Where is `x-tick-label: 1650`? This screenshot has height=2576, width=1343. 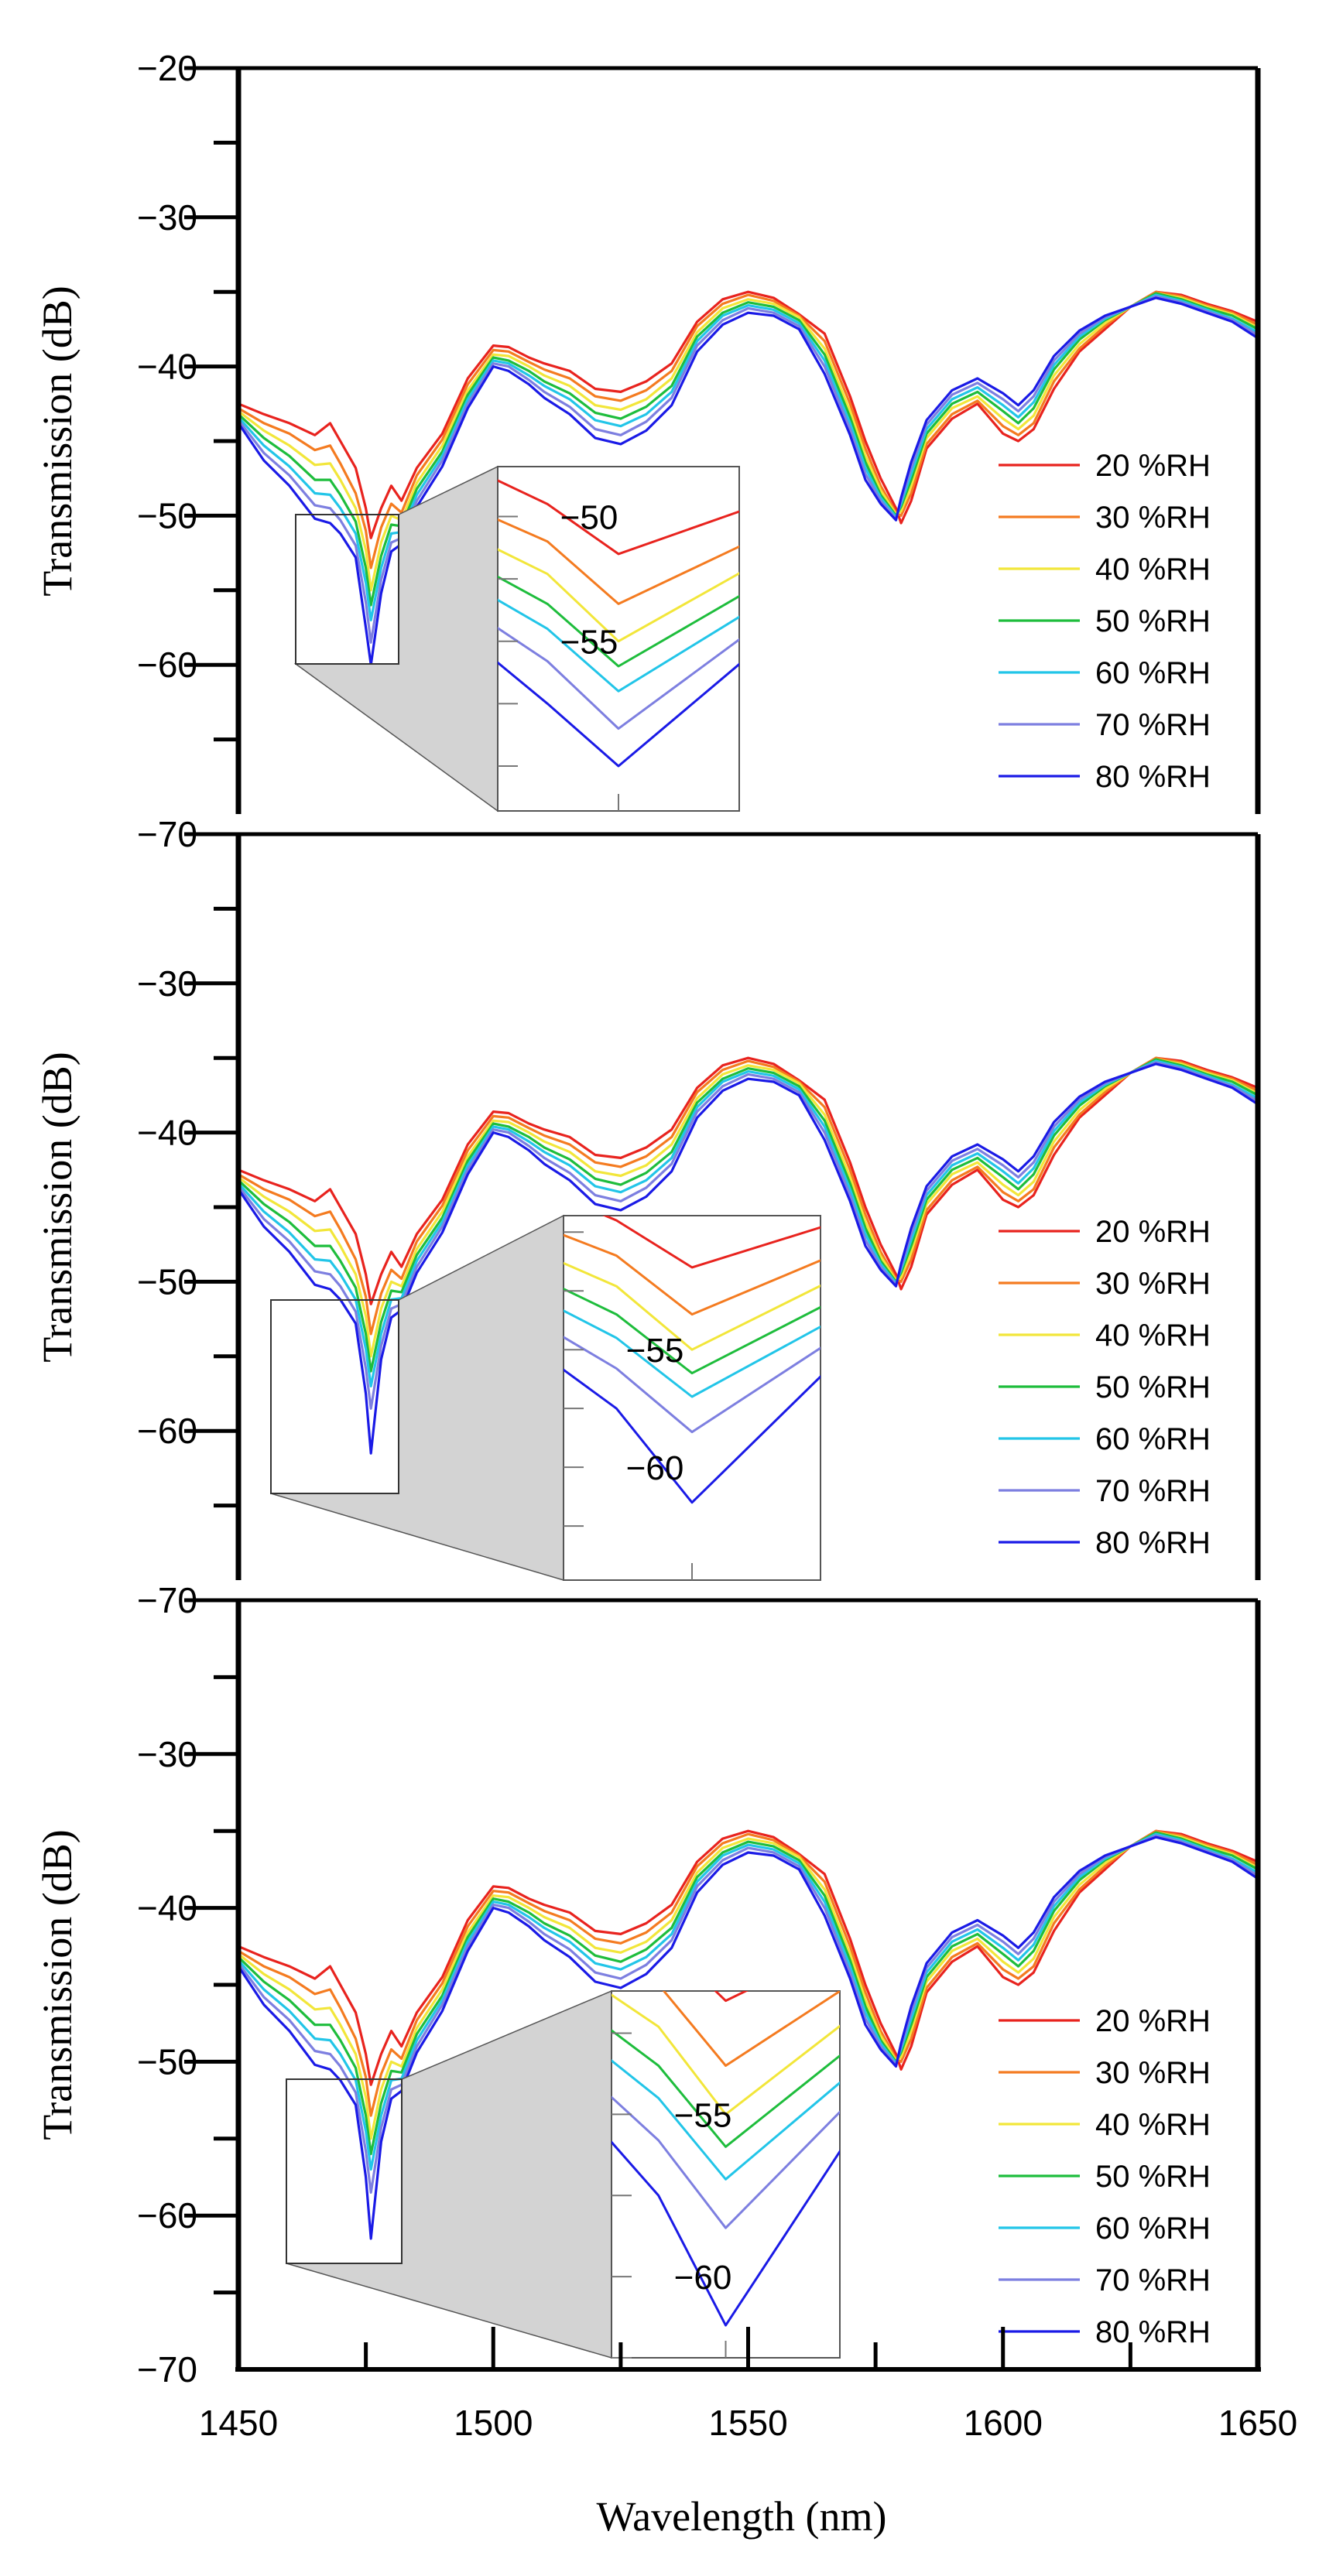 x-tick-label: 1650 is located at coordinates (1257, 2423).